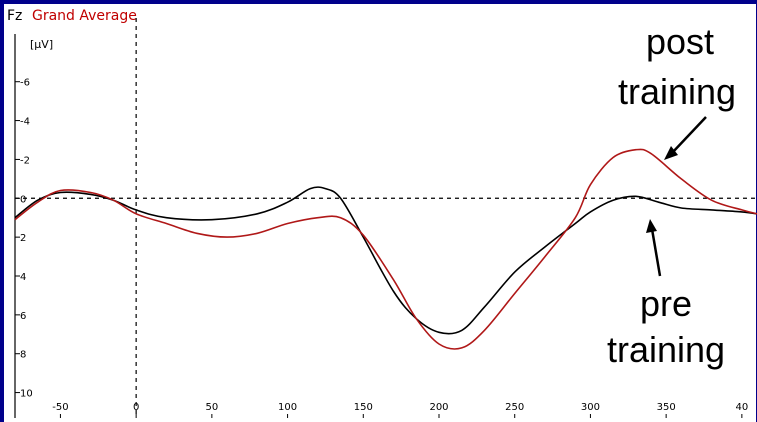 This screenshot has width=757, height=422. Describe the element at coordinates (689, 135) in the screenshot. I see `post-annotation-arrow` at that location.